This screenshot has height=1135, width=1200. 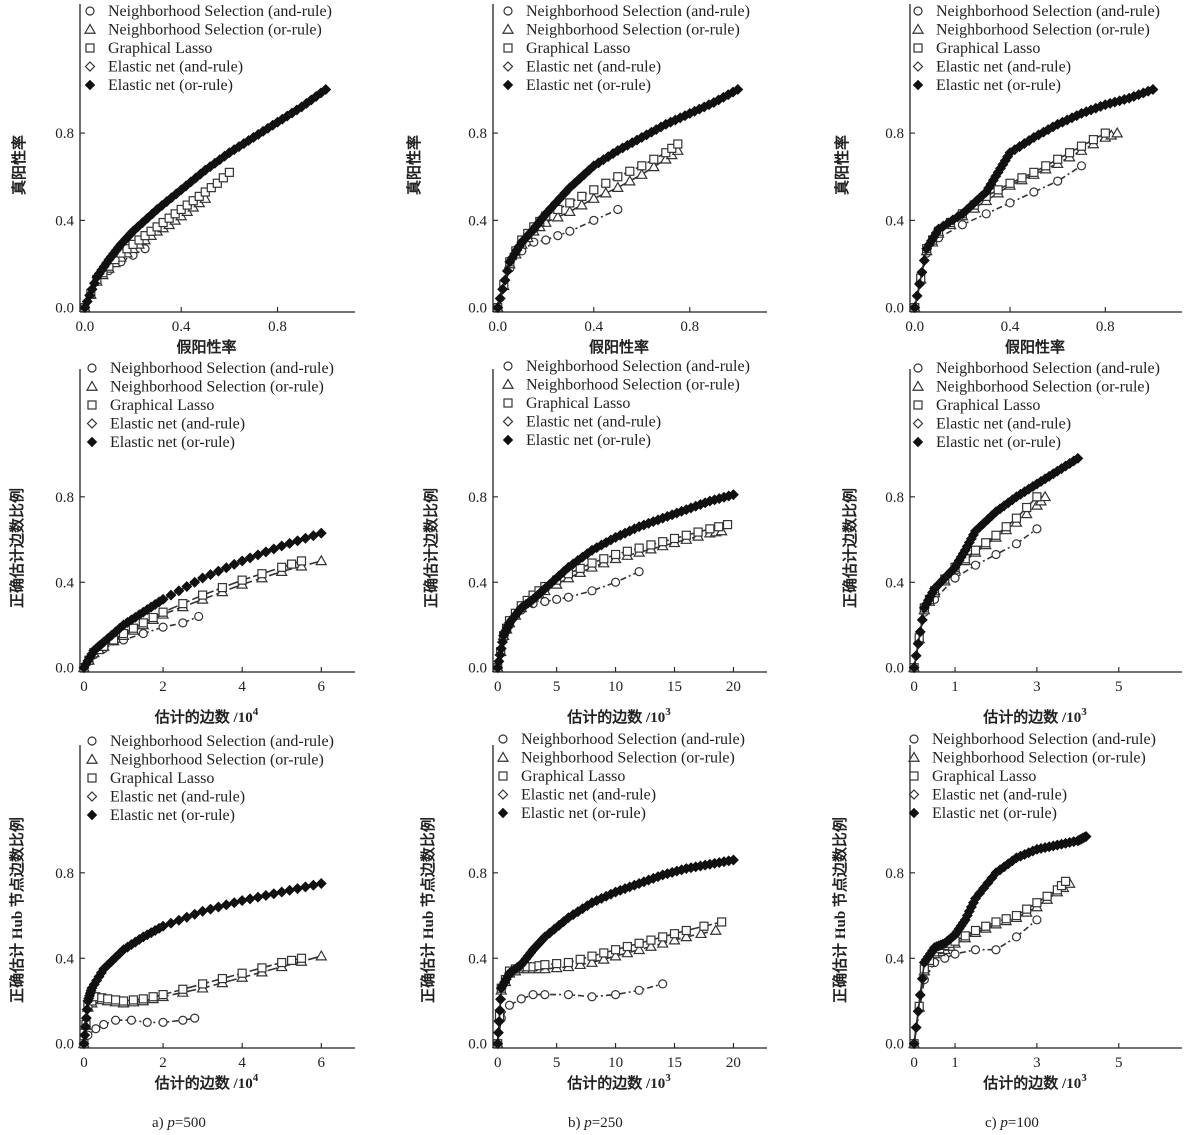 What do you see at coordinates (1034, 1082) in the screenshot?
I see `x-axis-label: 估计的边数 /103` at bounding box center [1034, 1082].